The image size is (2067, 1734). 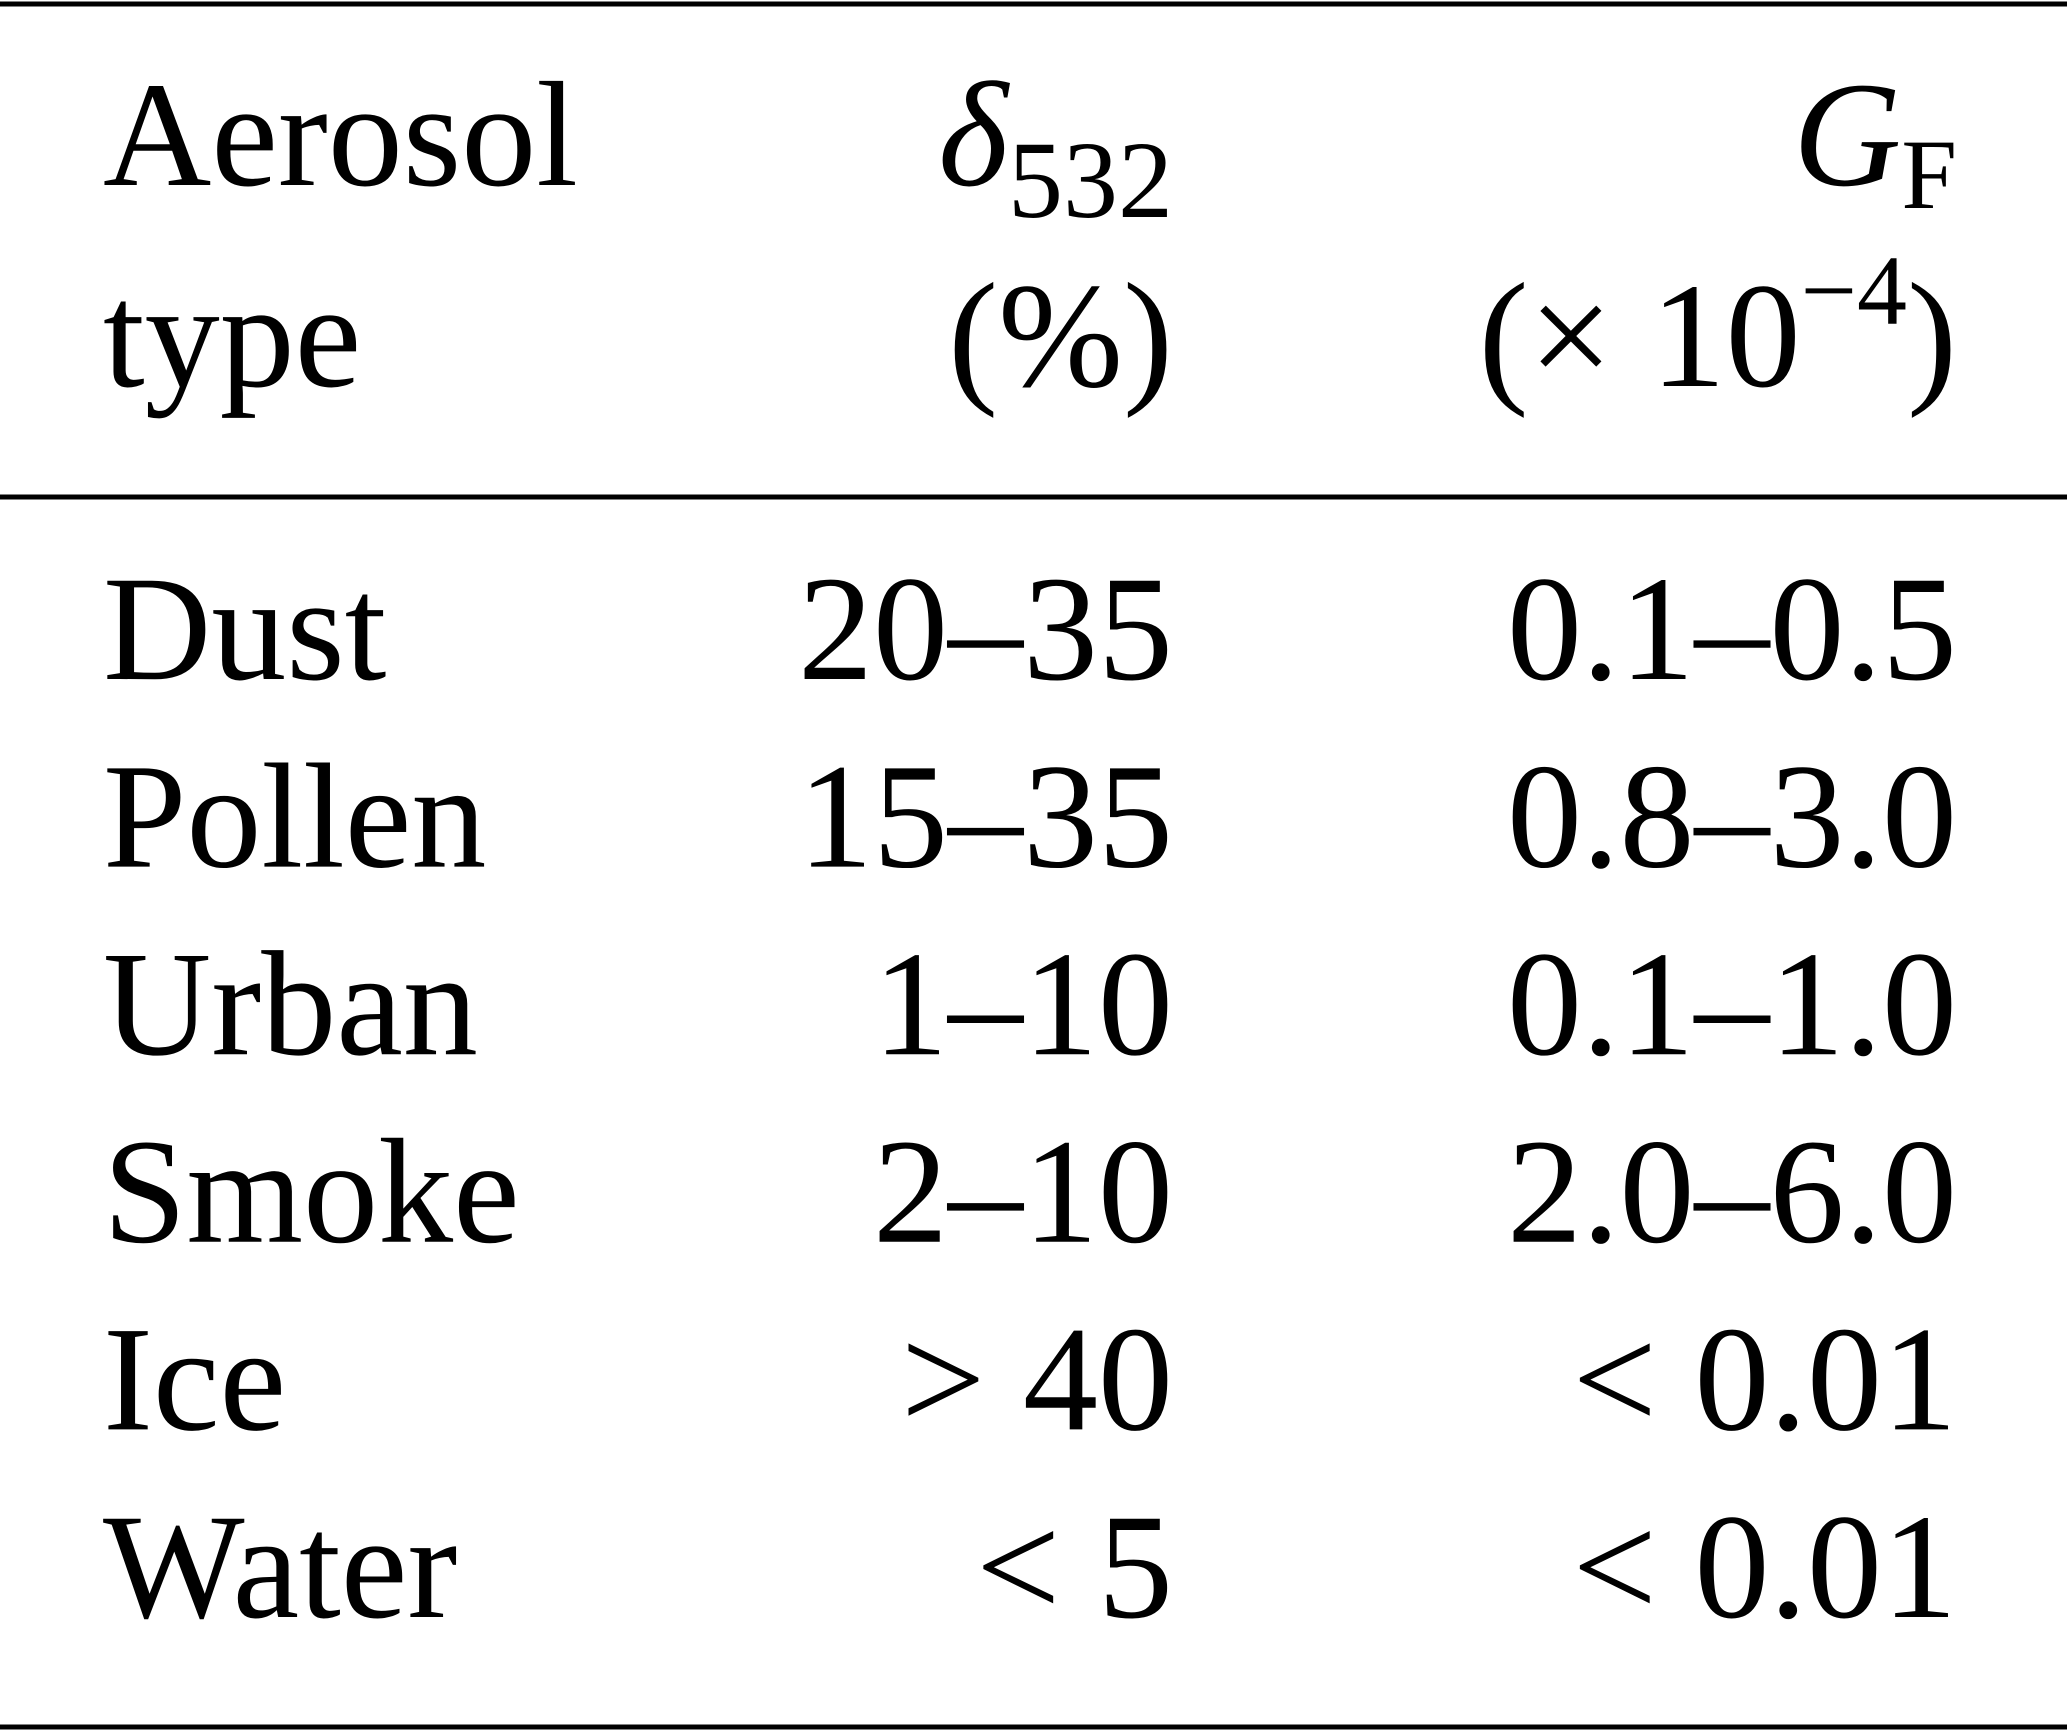 What do you see at coordinates (1090, 180) in the screenshot?
I see `subscript: 532` at bounding box center [1090, 180].